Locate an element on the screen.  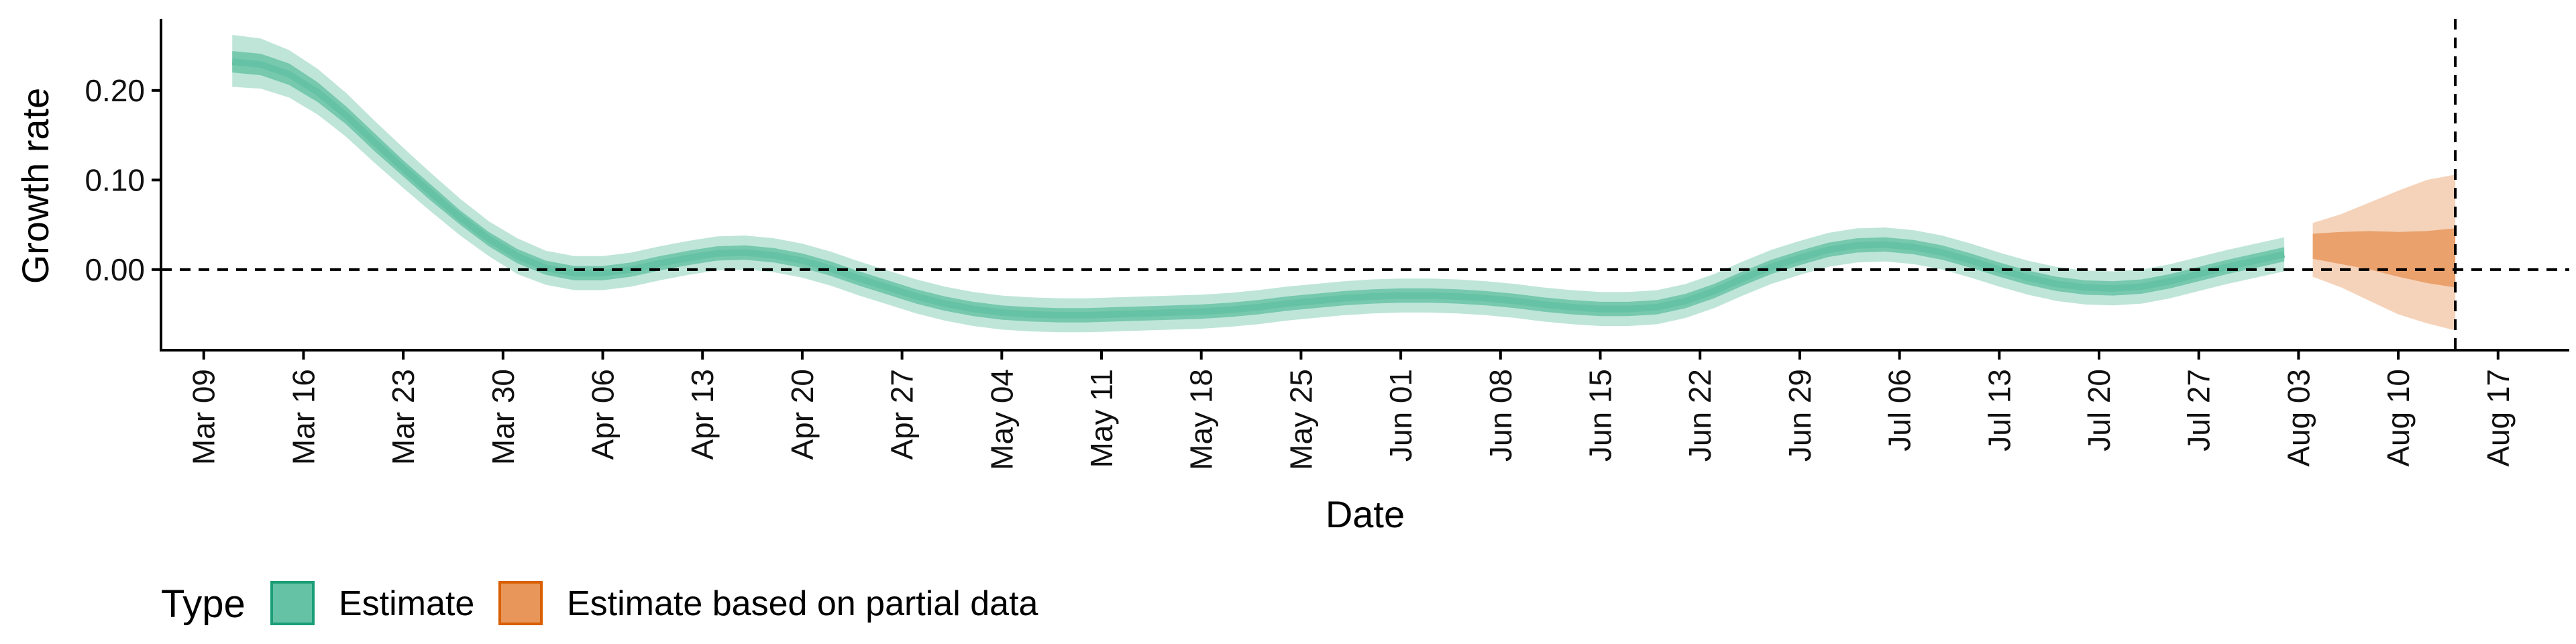
x-tick-label: May 04 is located at coordinates (1001, 419).